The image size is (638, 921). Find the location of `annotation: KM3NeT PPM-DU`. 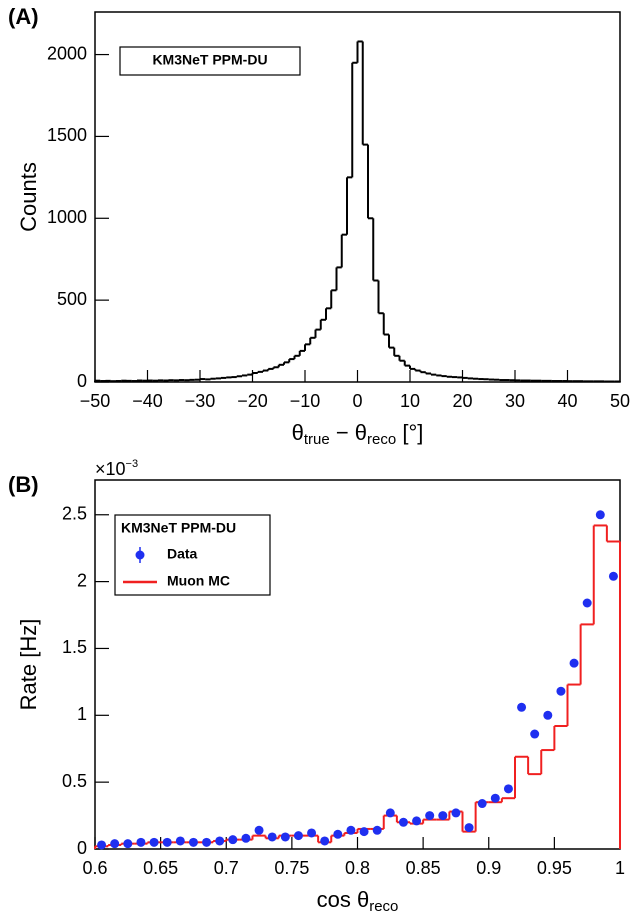

annotation: KM3NeT PPM-DU is located at coordinates (209, 60).